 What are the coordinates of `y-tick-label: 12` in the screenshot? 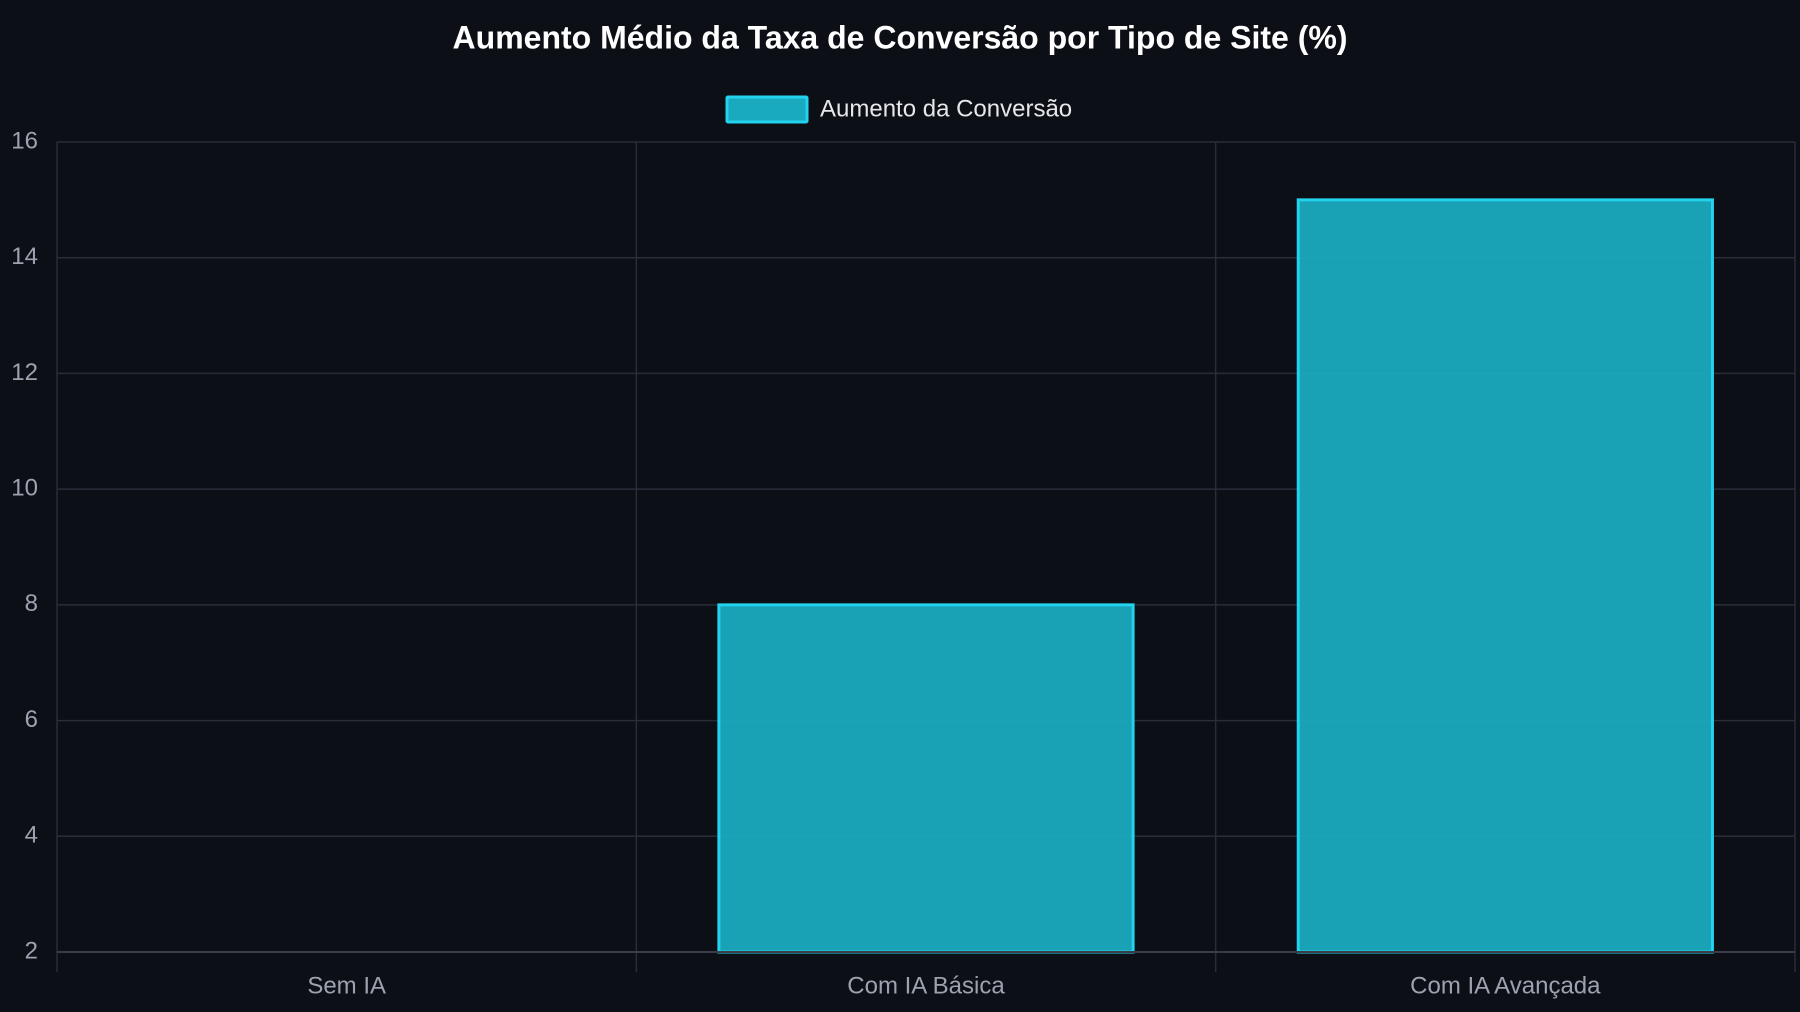 It's located at (24, 372).